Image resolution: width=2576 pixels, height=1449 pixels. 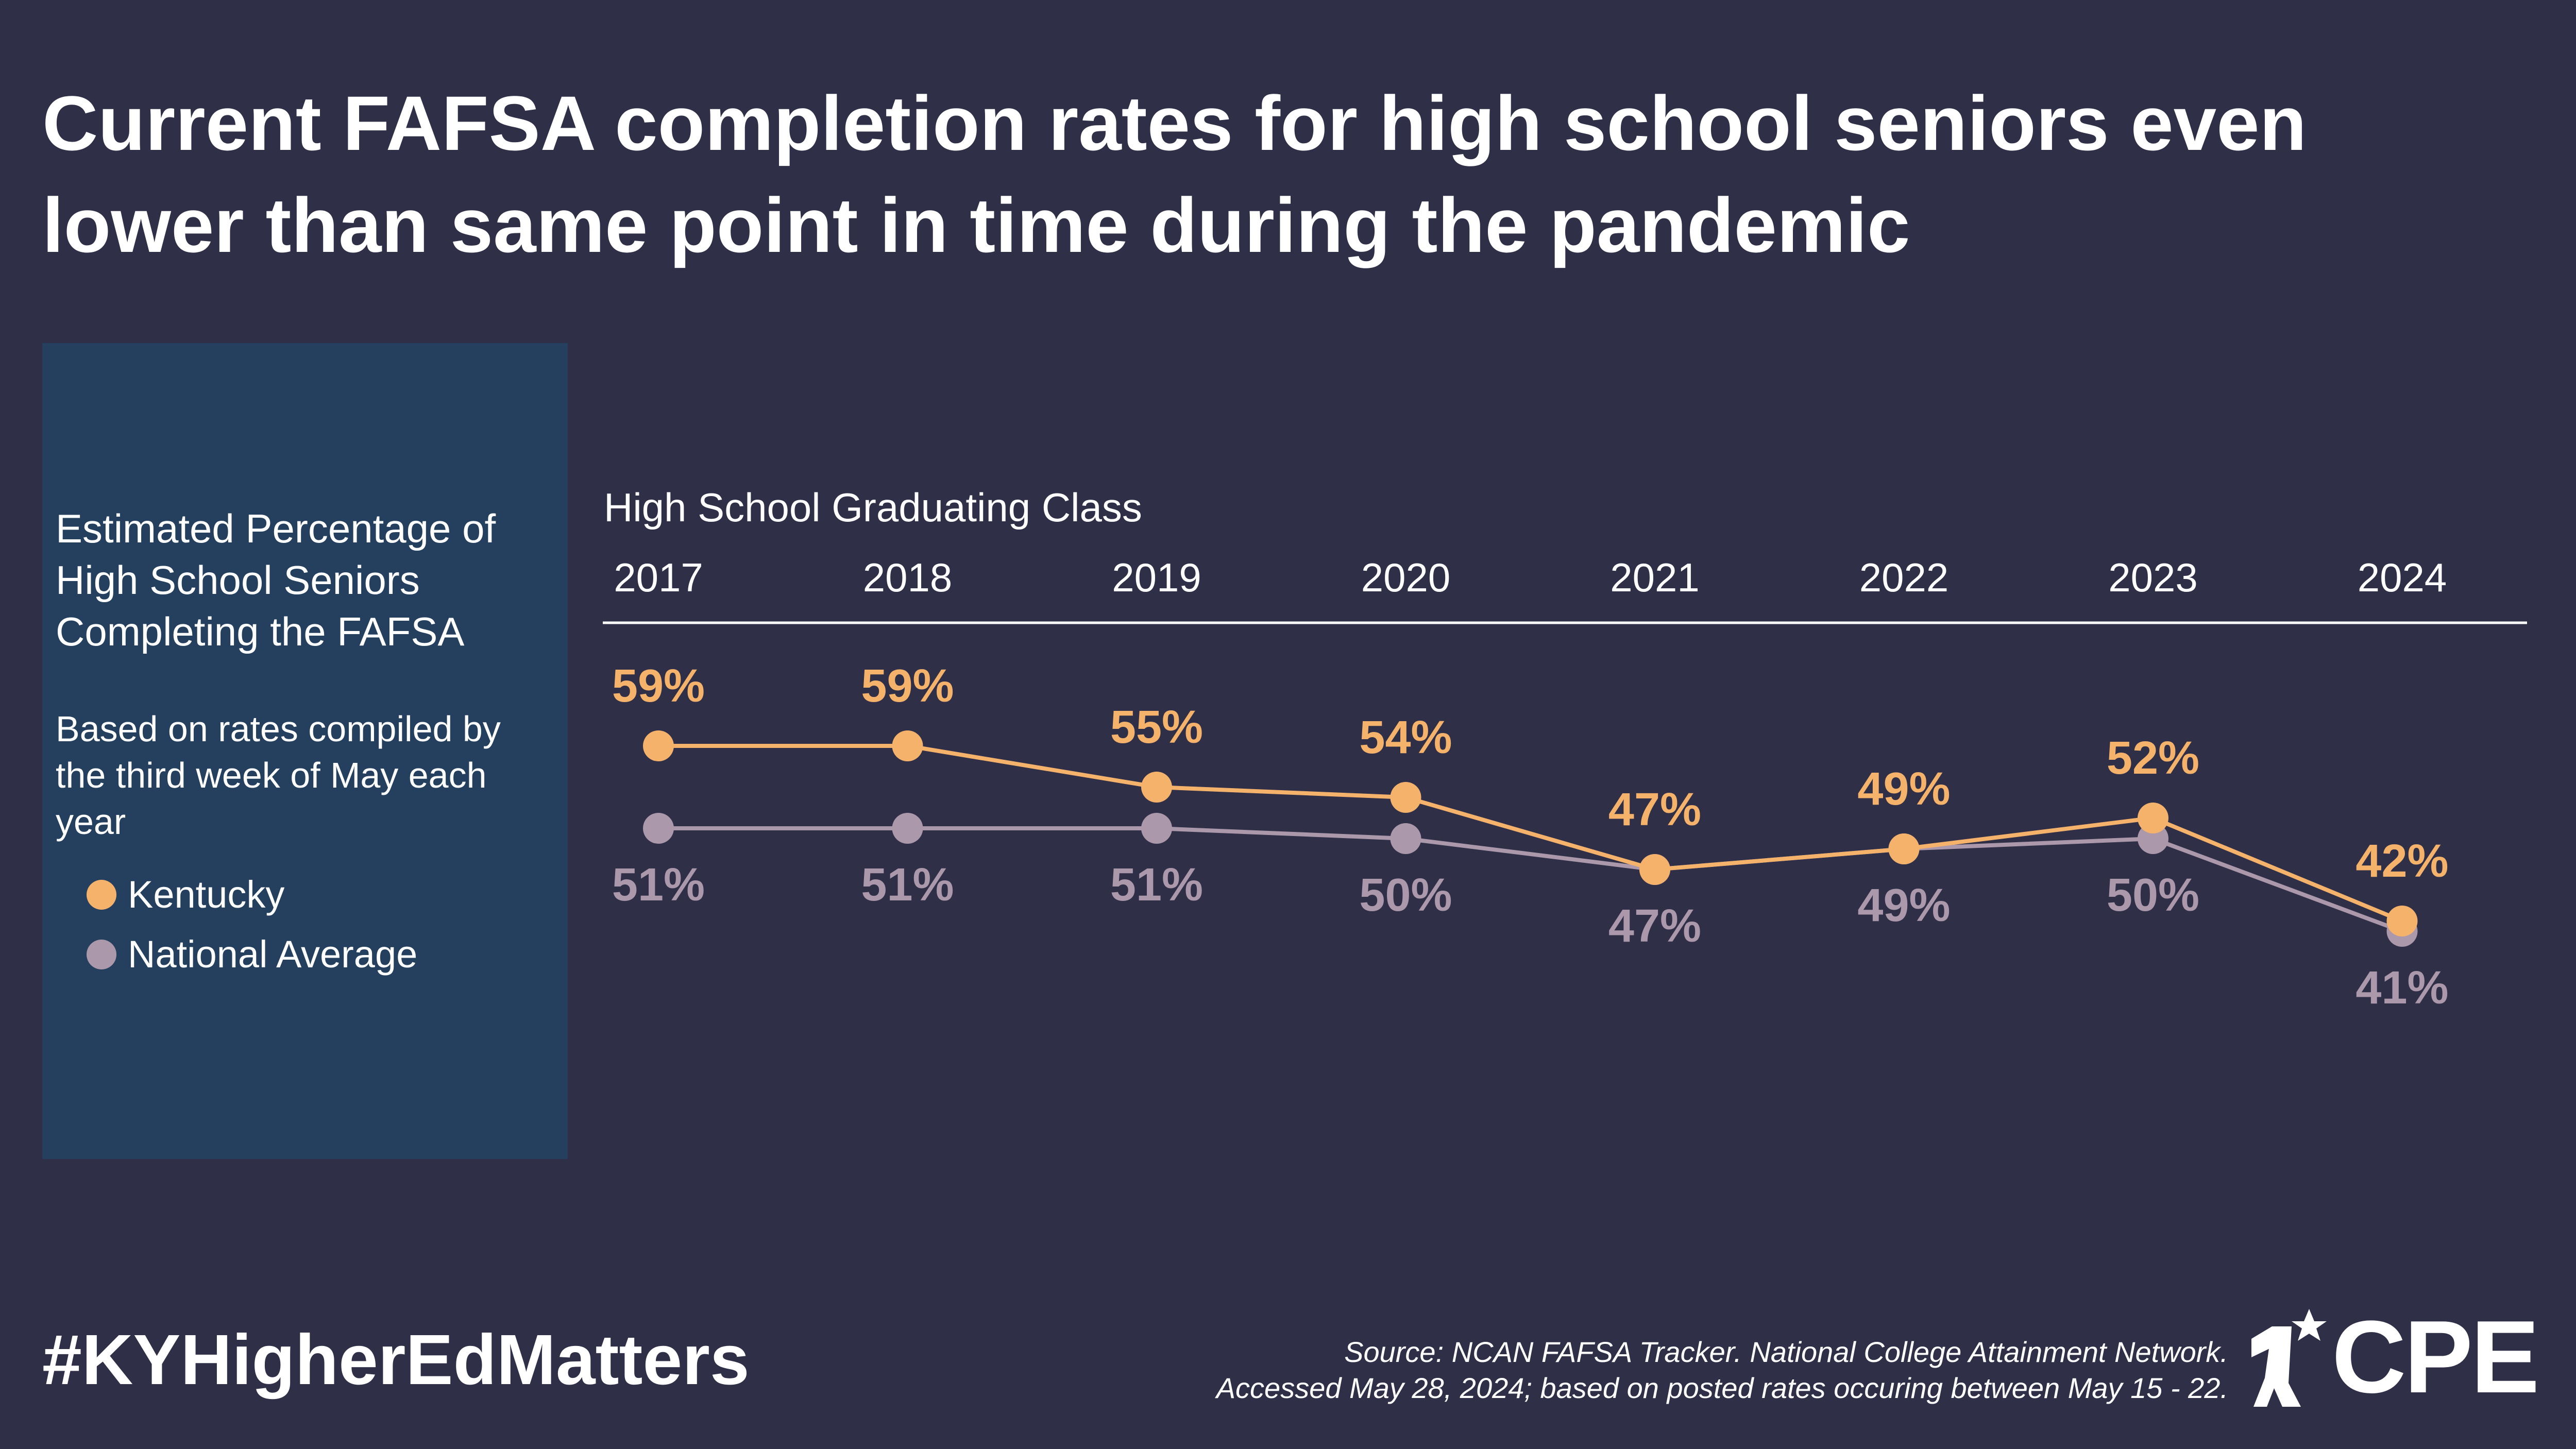 What do you see at coordinates (1654, 810) in the screenshot?
I see `data-label-kentucky-2021: 47%` at bounding box center [1654, 810].